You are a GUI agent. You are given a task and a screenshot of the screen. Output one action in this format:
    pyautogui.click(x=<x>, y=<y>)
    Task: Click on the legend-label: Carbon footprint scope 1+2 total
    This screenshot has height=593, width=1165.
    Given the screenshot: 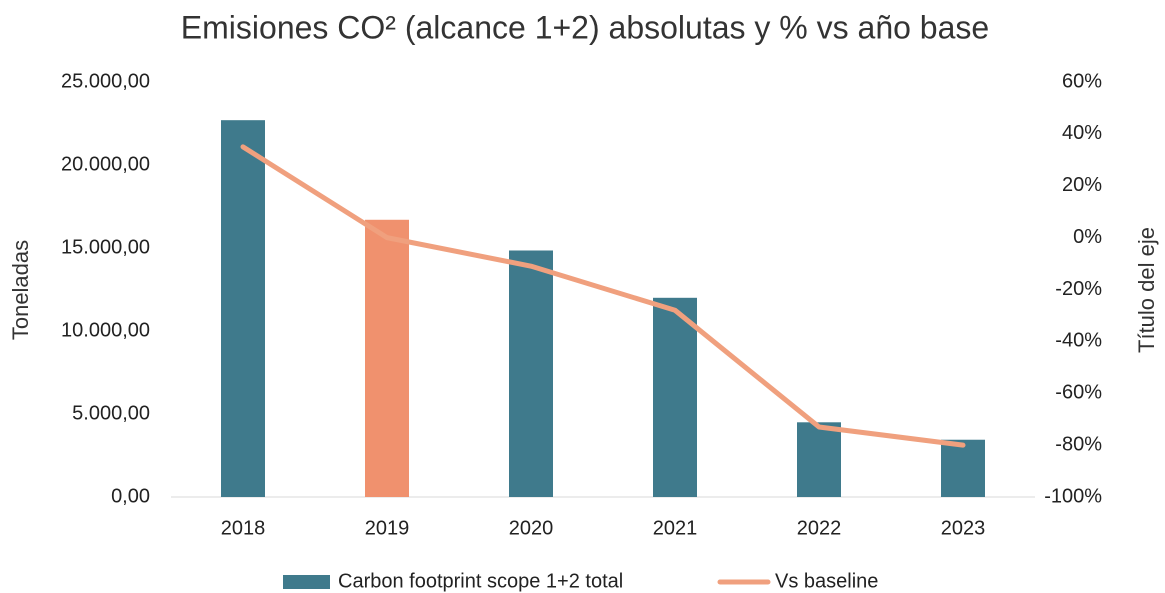 What is the action you would take?
    pyautogui.click(x=480, y=581)
    